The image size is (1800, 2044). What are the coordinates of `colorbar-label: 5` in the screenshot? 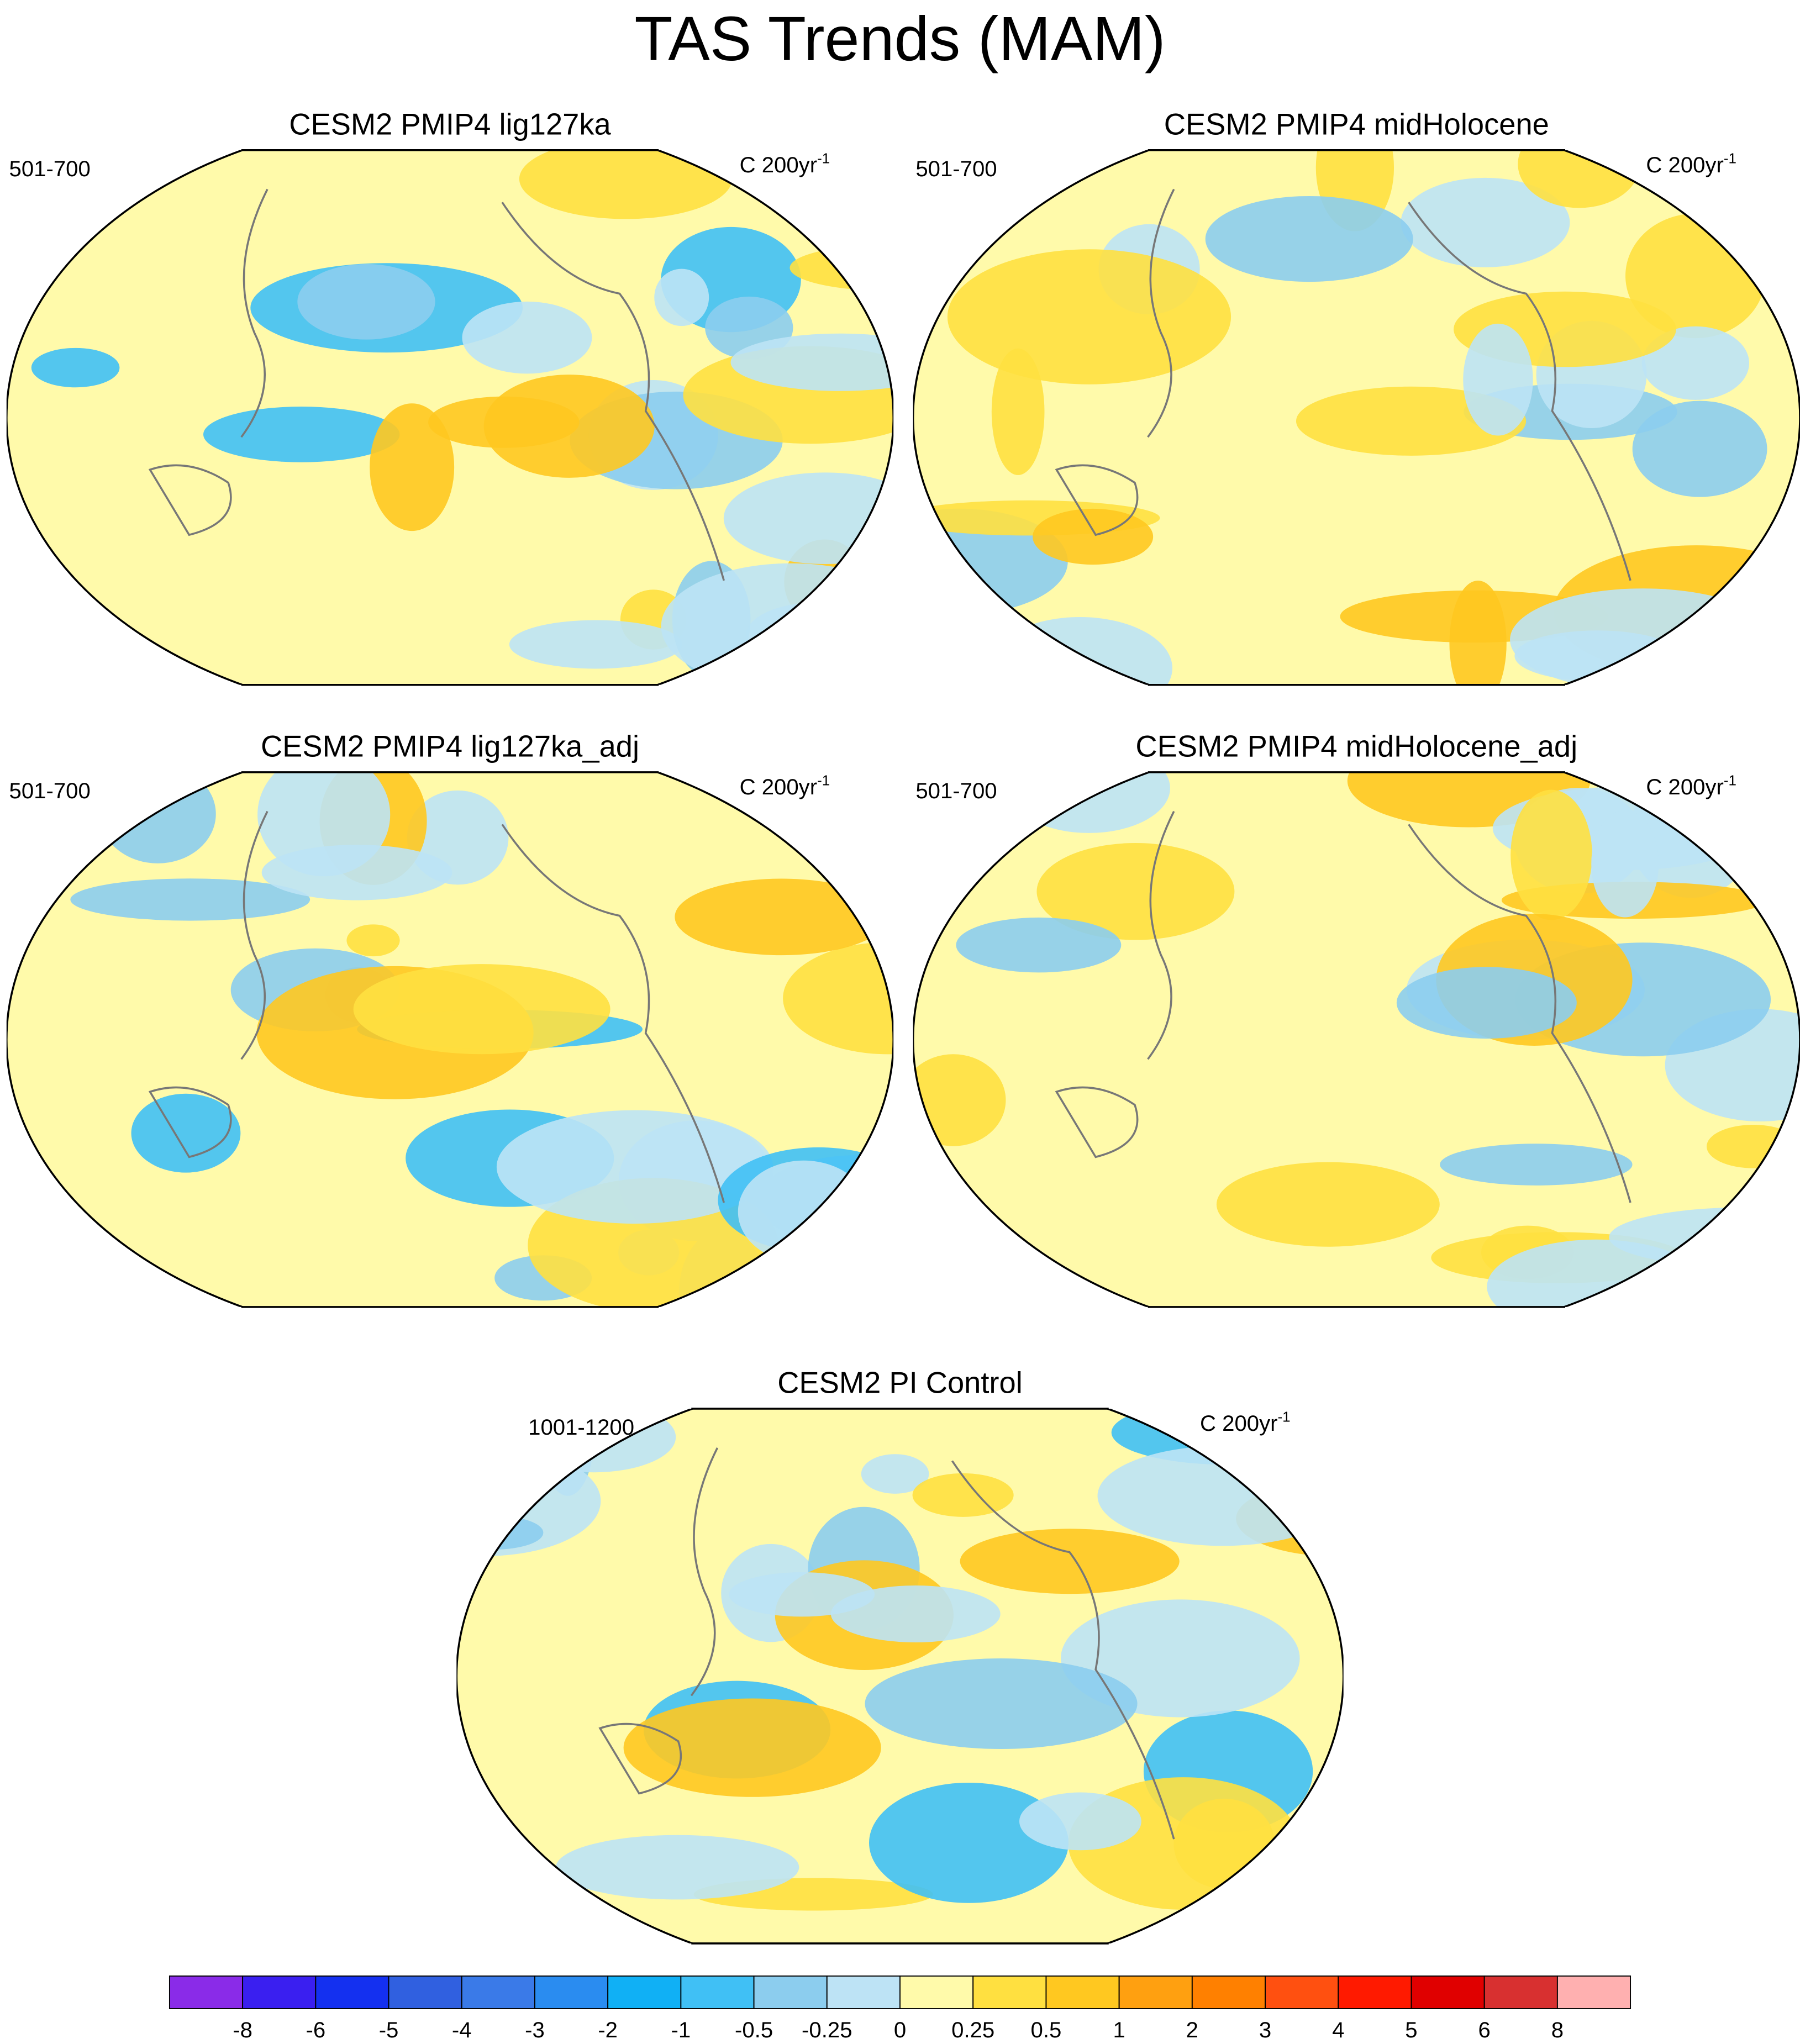 It's located at (1411, 2029).